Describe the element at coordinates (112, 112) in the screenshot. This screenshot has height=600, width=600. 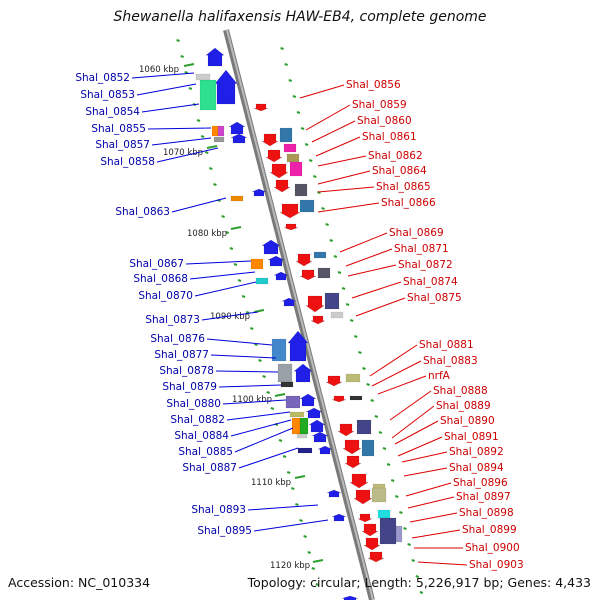
I see `gene-label-left: Shal_0854` at that location.